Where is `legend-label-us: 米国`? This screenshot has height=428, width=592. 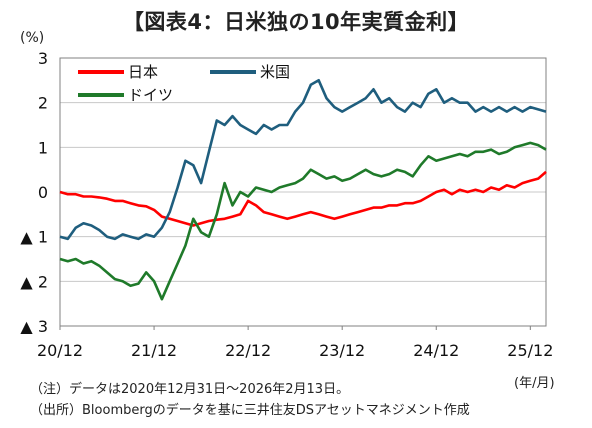
legend-label-us: 米国 is located at coordinates (275, 72).